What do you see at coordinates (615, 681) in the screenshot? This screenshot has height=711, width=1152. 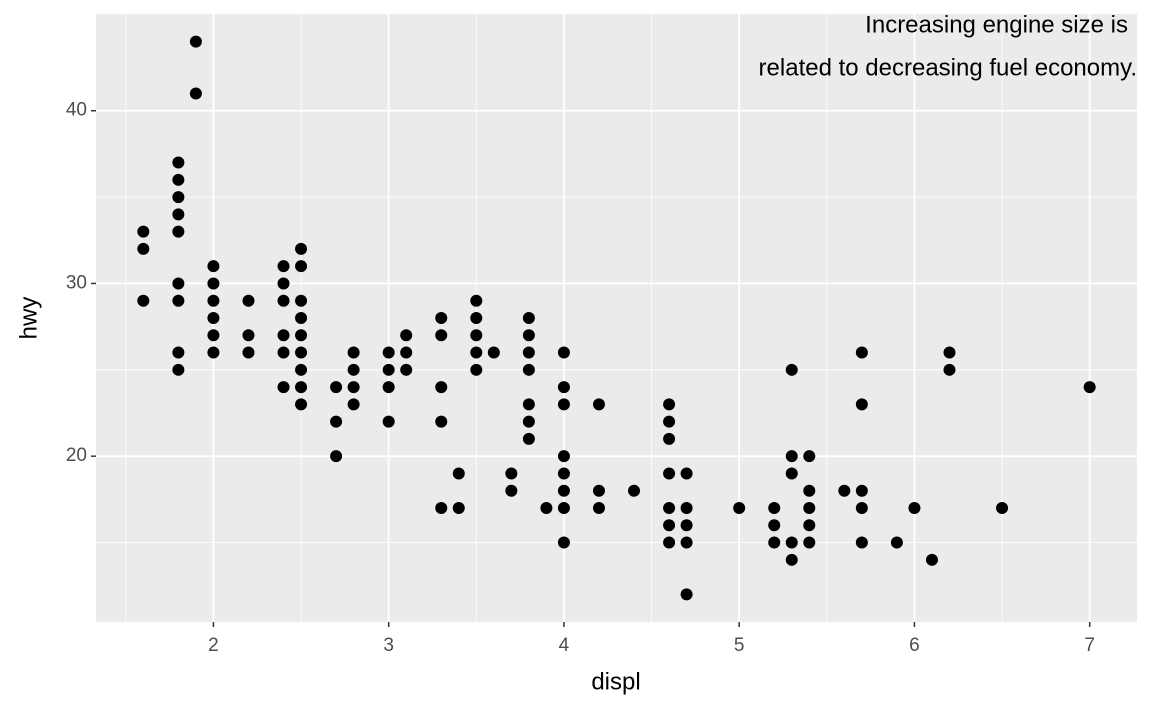 I see `x-axis-title: displ` at bounding box center [615, 681].